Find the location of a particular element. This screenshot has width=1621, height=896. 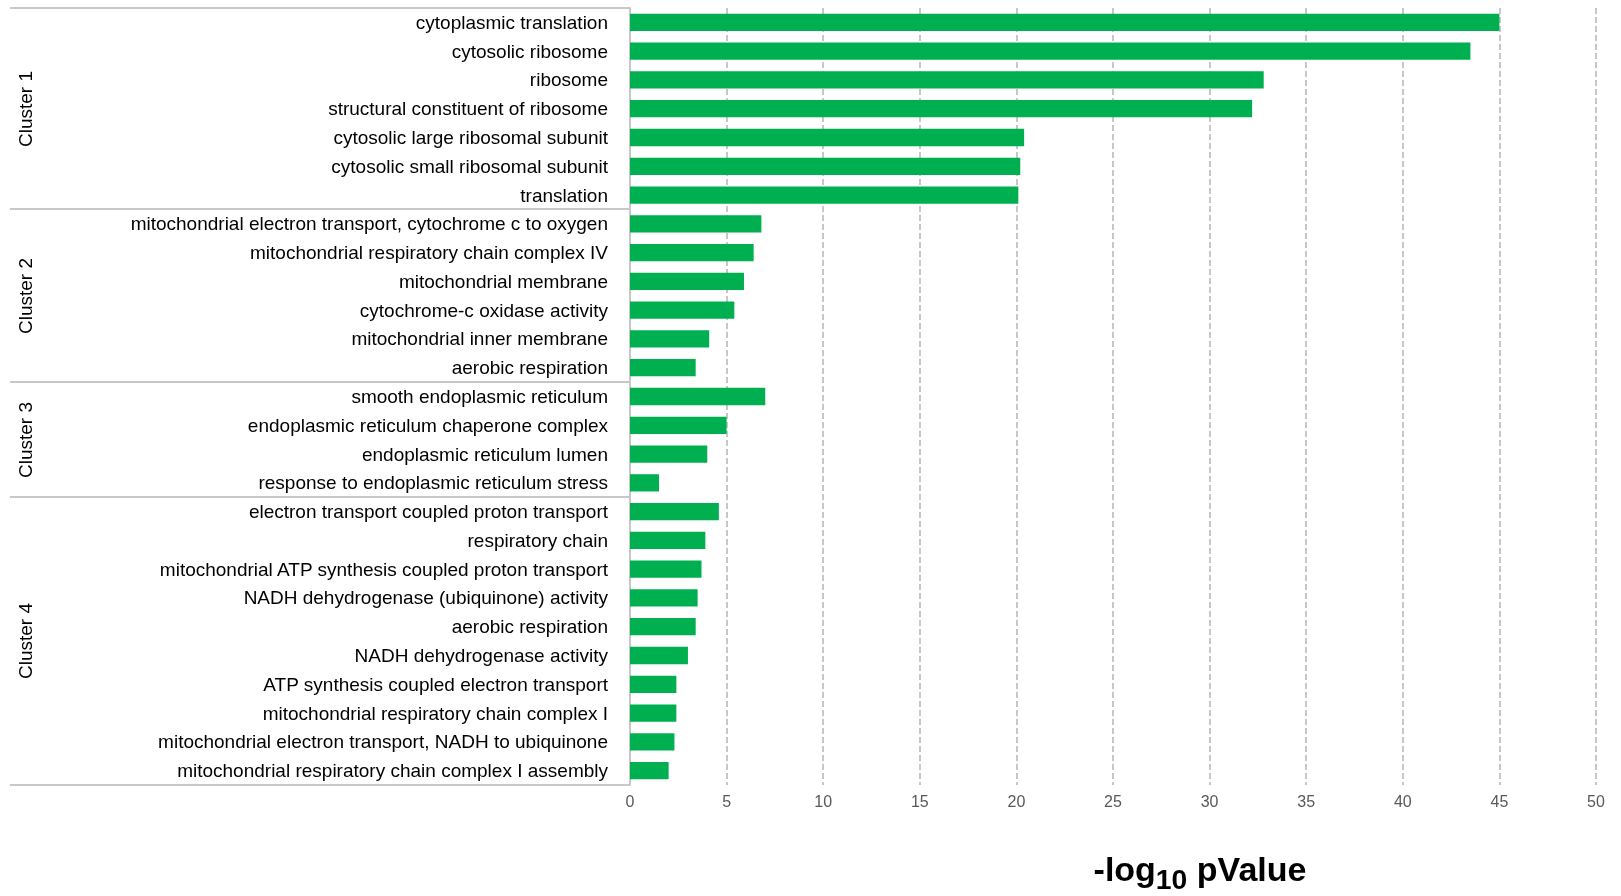

x-tick-label: 0 is located at coordinates (630, 801).